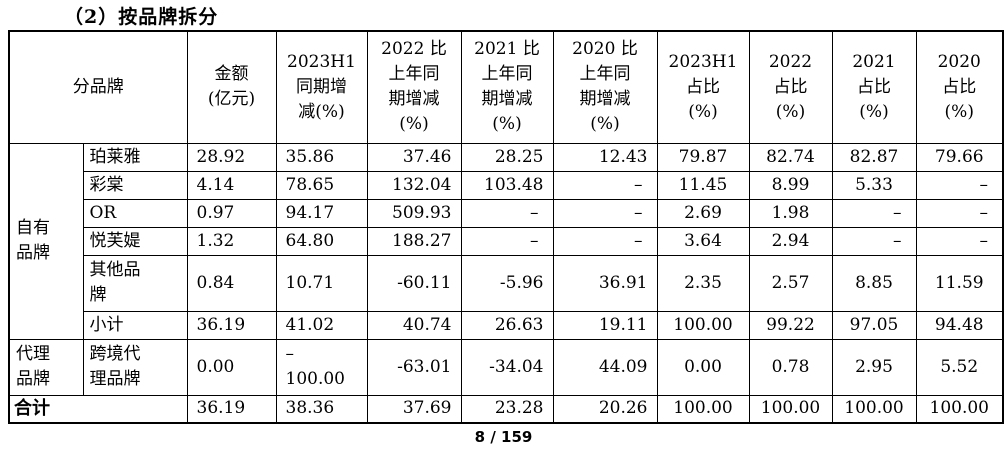 The image size is (1007, 458). What do you see at coordinates (414, 241) in the screenshot?
I see `value-cell: 188.27` at bounding box center [414, 241].